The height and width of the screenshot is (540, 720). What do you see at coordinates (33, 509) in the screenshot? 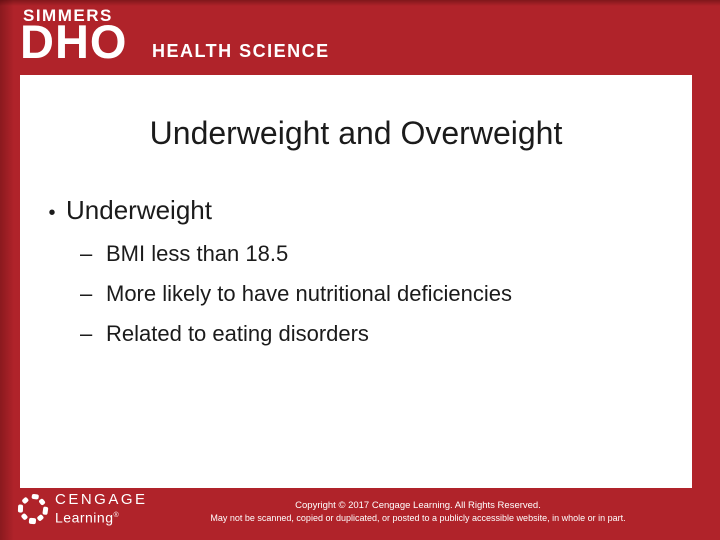
I see `cengage-starburst-icon` at bounding box center [33, 509].